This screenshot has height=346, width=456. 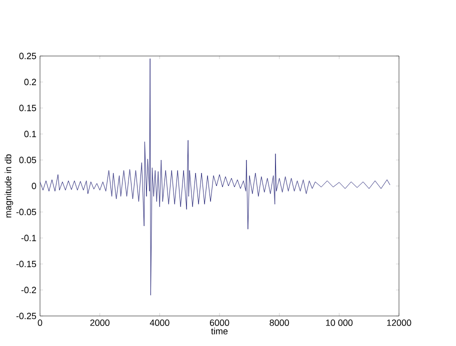 What do you see at coordinates (30, 82) in the screenshot?
I see `y-tick-label: 0.2` at bounding box center [30, 82].